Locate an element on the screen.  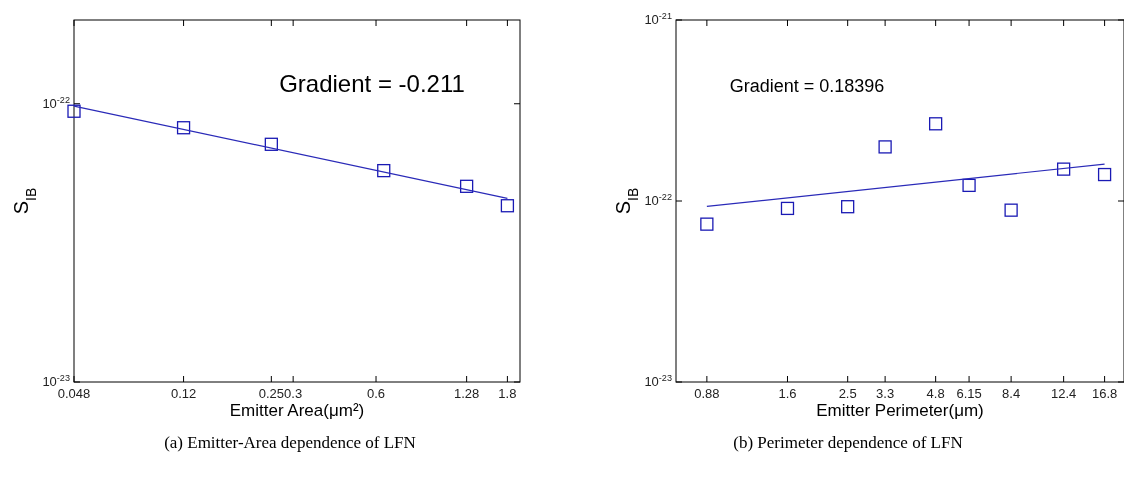
x-tick-label: 4.8 is located at coordinates (935, 393).